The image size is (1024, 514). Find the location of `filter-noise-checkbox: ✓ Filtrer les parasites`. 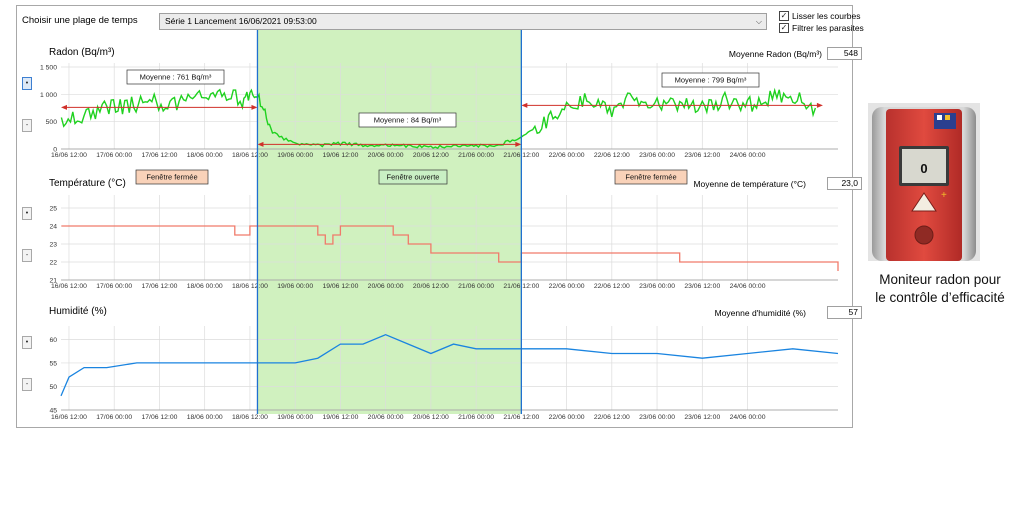

filter-noise-checkbox: ✓ Filtrer les parasites is located at coordinates (821, 28).